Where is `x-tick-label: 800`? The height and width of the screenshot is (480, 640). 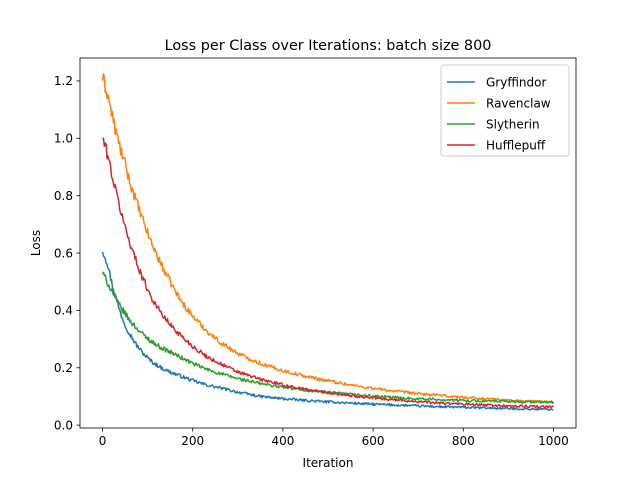
x-tick-label: 800 is located at coordinates (463, 441).